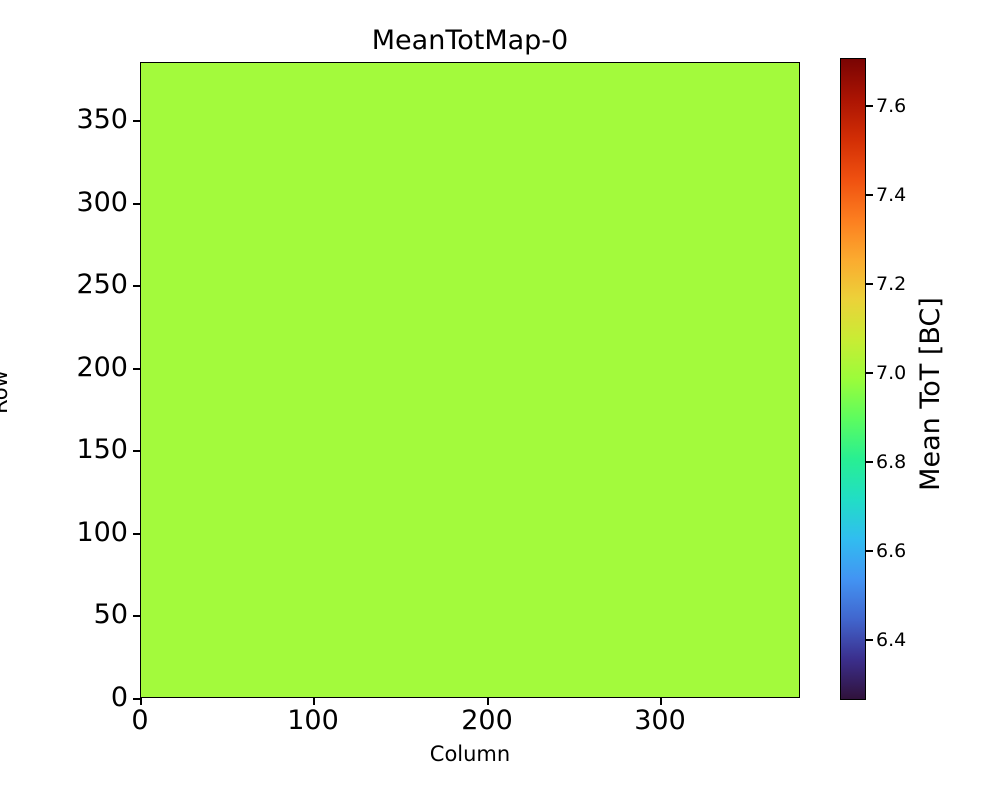  What do you see at coordinates (102, 284) in the screenshot?
I see `ytick-label: 250` at bounding box center [102, 284].